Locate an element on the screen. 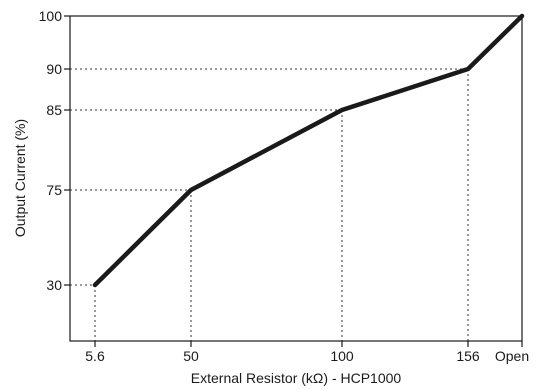 The image size is (540, 389). x-axis-ticks: 5.6 50 100 156 Open is located at coordinates (307, 352).